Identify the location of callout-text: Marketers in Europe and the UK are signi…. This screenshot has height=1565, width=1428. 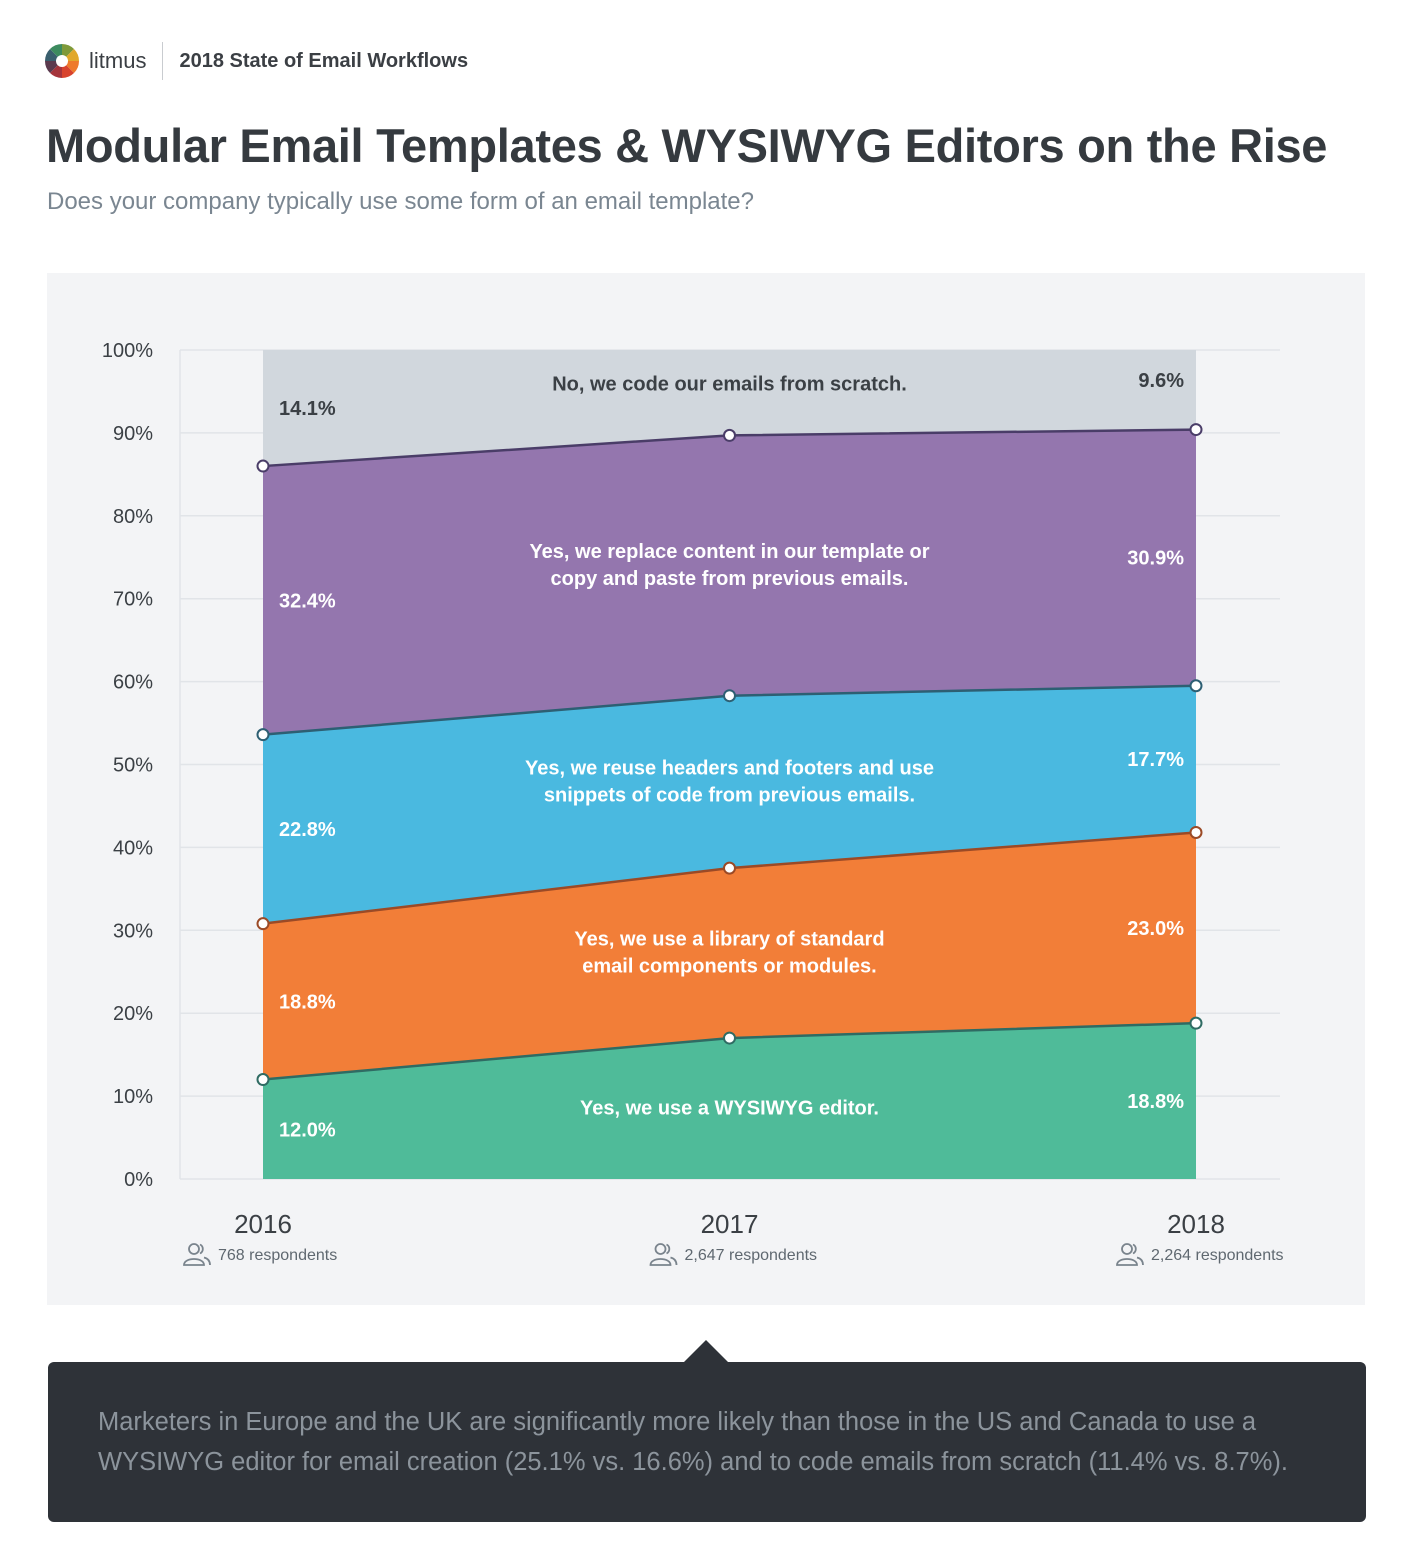
(693, 1442).